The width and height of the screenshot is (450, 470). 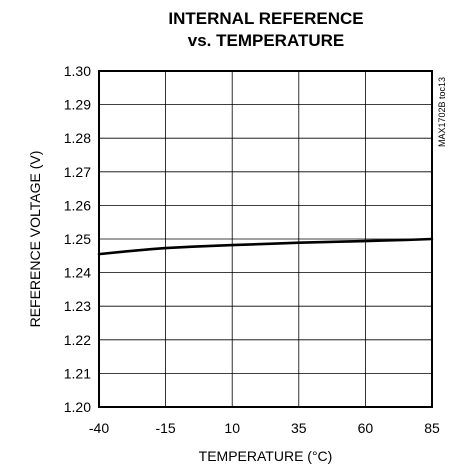 What do you see at coordinates (442, 112) in the screenshot?
I see `side-note: MAX1702B toc13` at bounding box center [442, 112].